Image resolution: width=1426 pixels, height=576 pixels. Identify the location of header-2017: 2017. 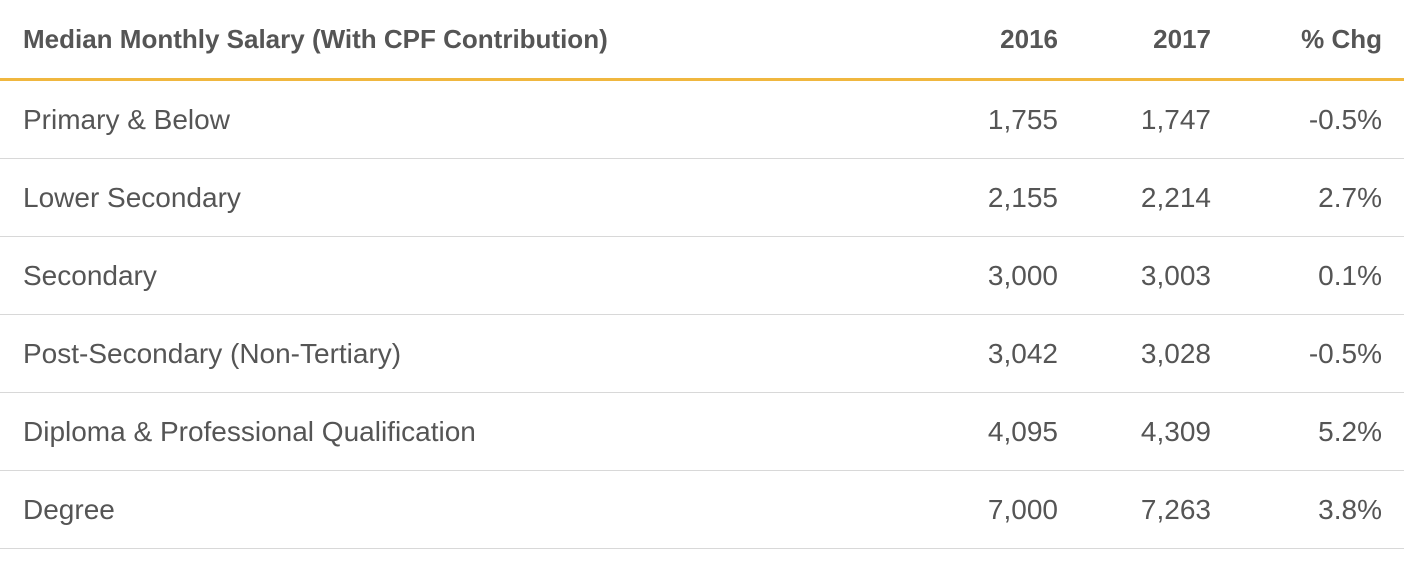
(1134, 40).